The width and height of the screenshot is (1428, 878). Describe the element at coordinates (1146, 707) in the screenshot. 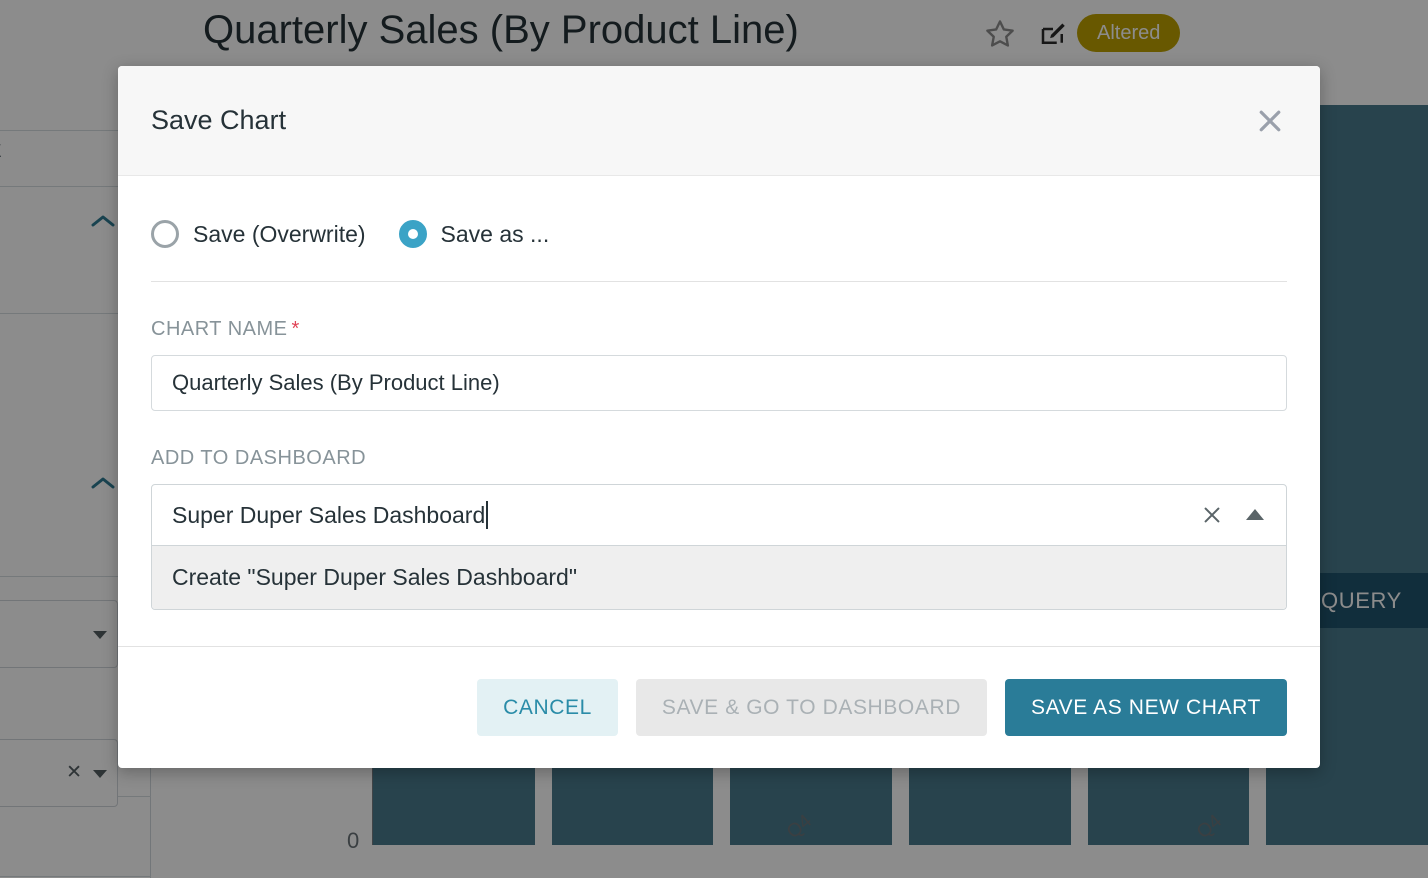

I see `save-as-new-chart-button: SAVE AS NEW CHART` at that location.